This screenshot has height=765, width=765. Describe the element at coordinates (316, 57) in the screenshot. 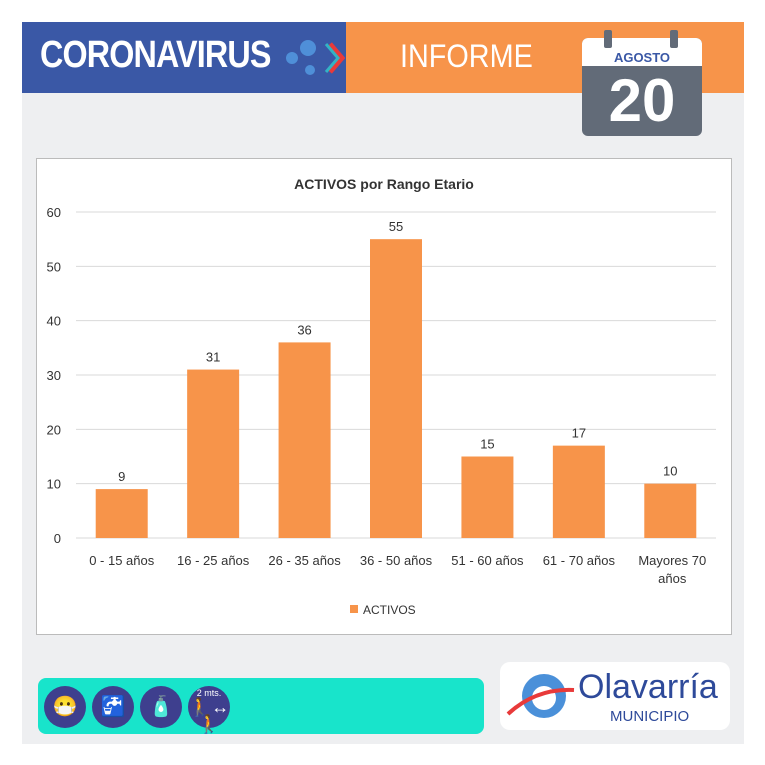

I see `virus-icon` at that location.